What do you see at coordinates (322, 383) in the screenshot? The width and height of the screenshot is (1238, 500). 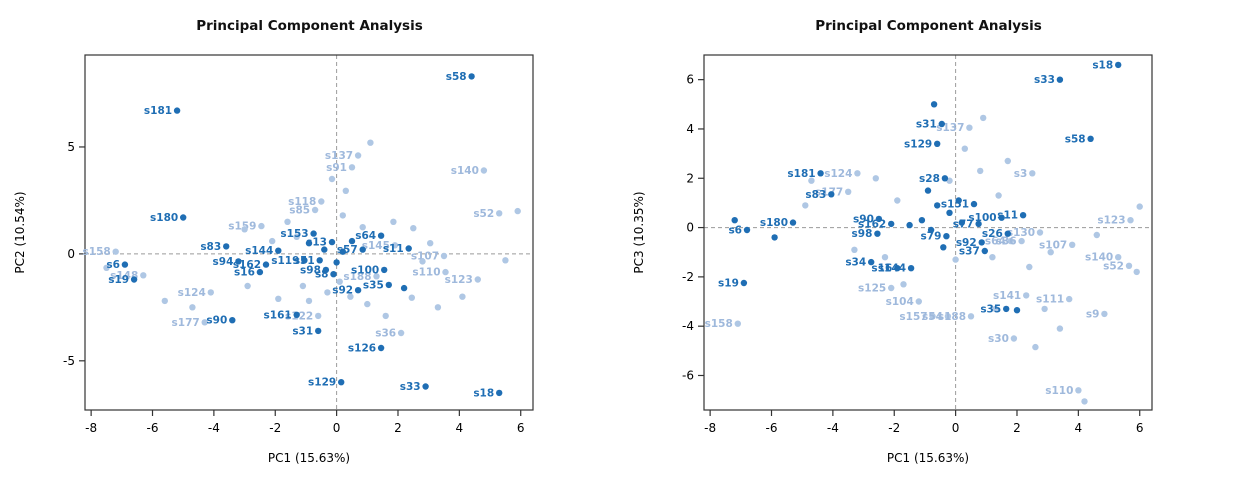 I see `point-label-s129: s129` at bounding box center [322, 383].